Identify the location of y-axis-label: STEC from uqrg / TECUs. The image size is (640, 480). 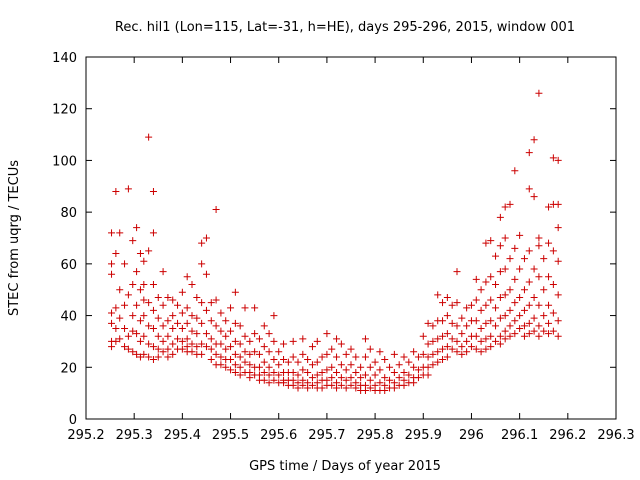
(14, 238).